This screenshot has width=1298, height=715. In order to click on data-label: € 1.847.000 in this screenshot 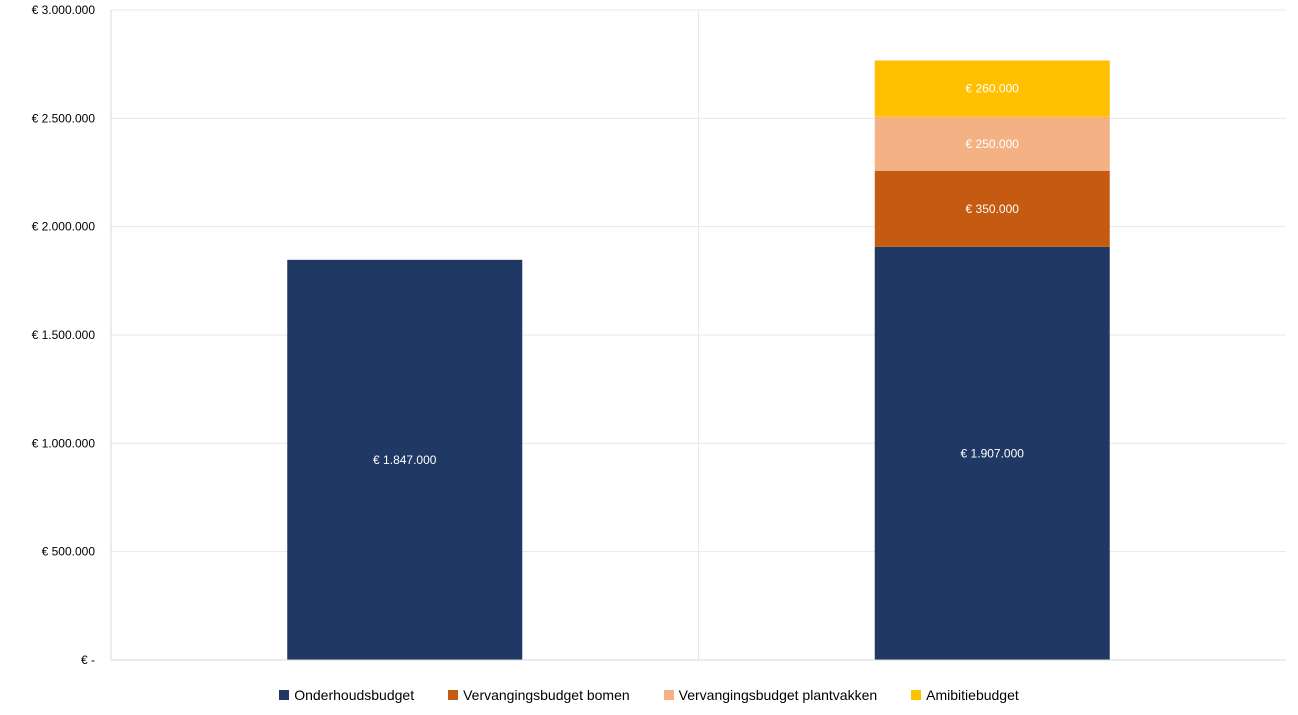, I will do `click(405, 460)`.